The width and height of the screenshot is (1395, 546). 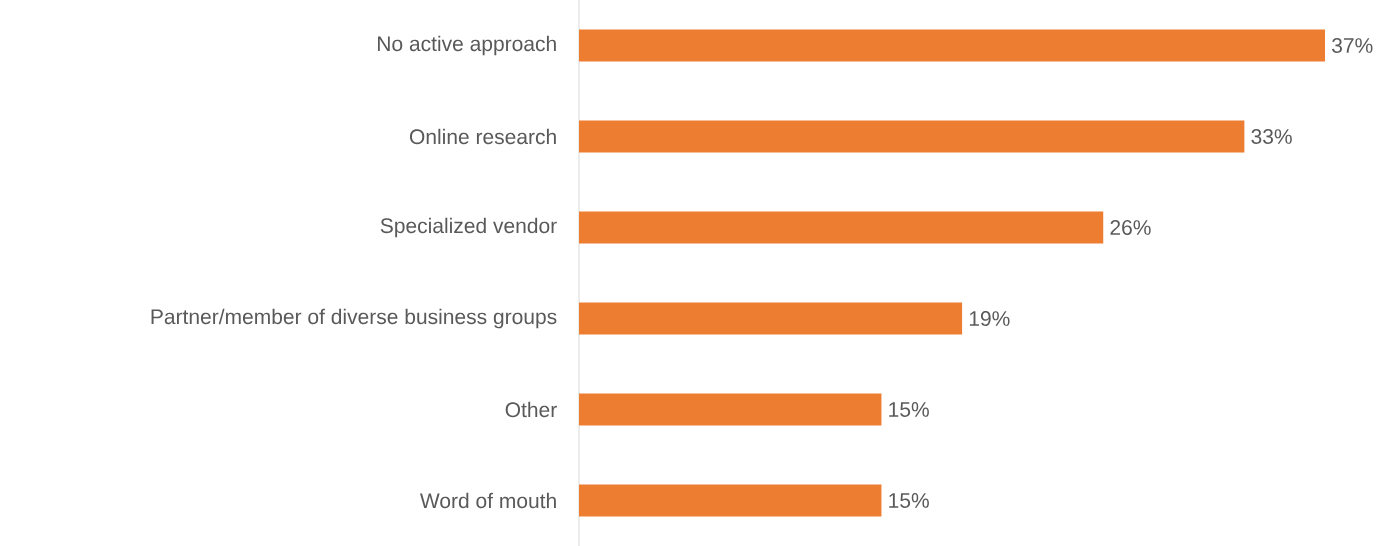 I want to click on data-label: 19%, so click(x=989, y=318).